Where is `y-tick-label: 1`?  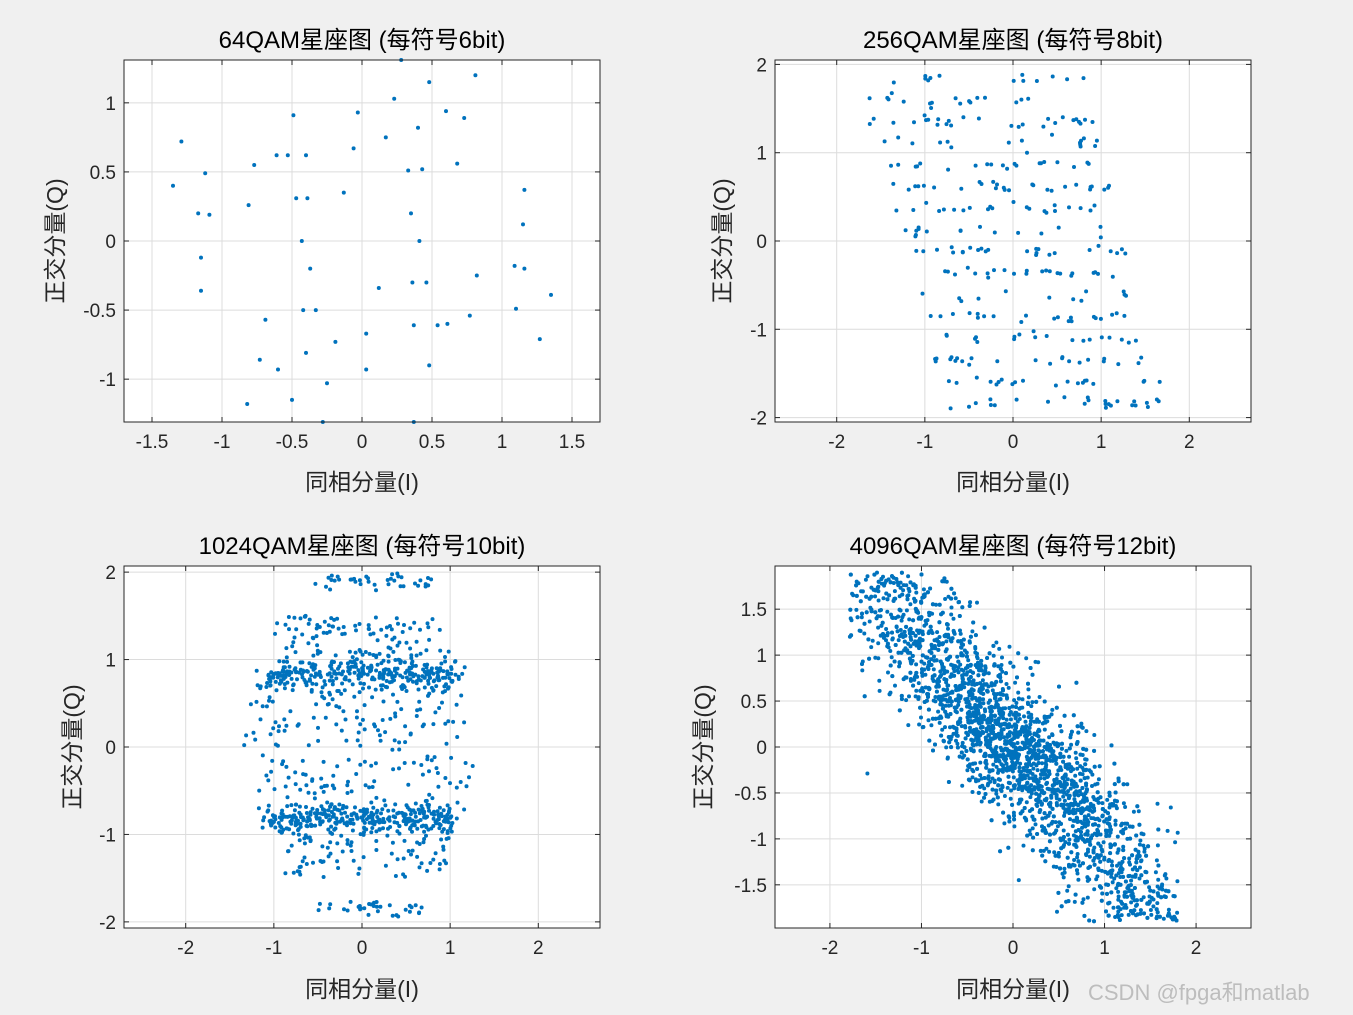
y-tick-label: 1 is located at coordinates (761, 154).